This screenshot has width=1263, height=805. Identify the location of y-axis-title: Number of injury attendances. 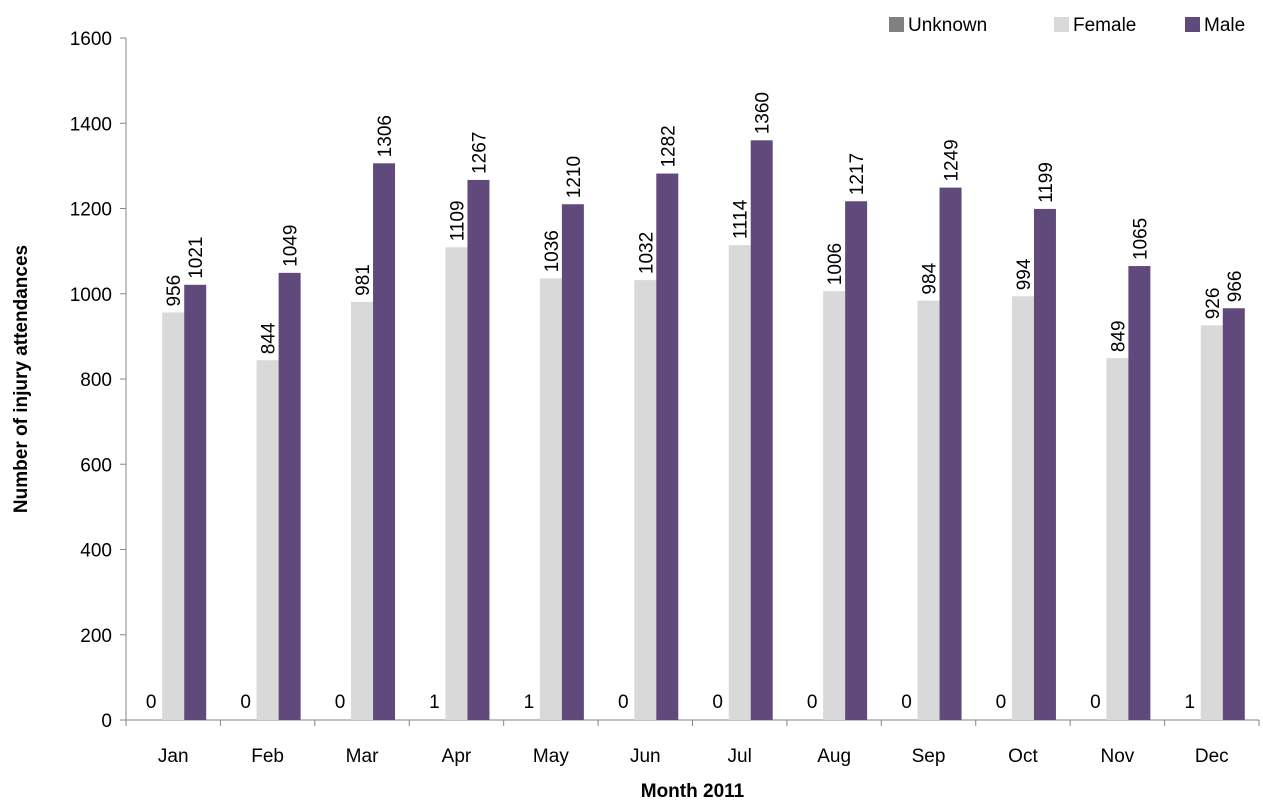
(21, 379).